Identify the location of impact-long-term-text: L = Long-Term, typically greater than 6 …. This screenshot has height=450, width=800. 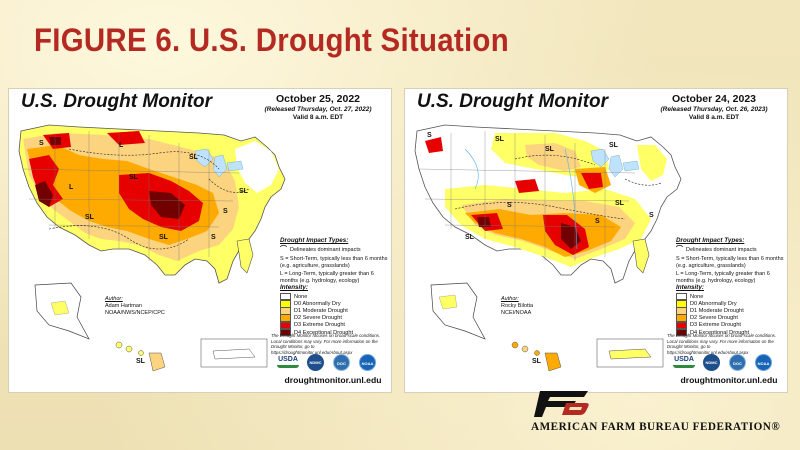
(723, 278).